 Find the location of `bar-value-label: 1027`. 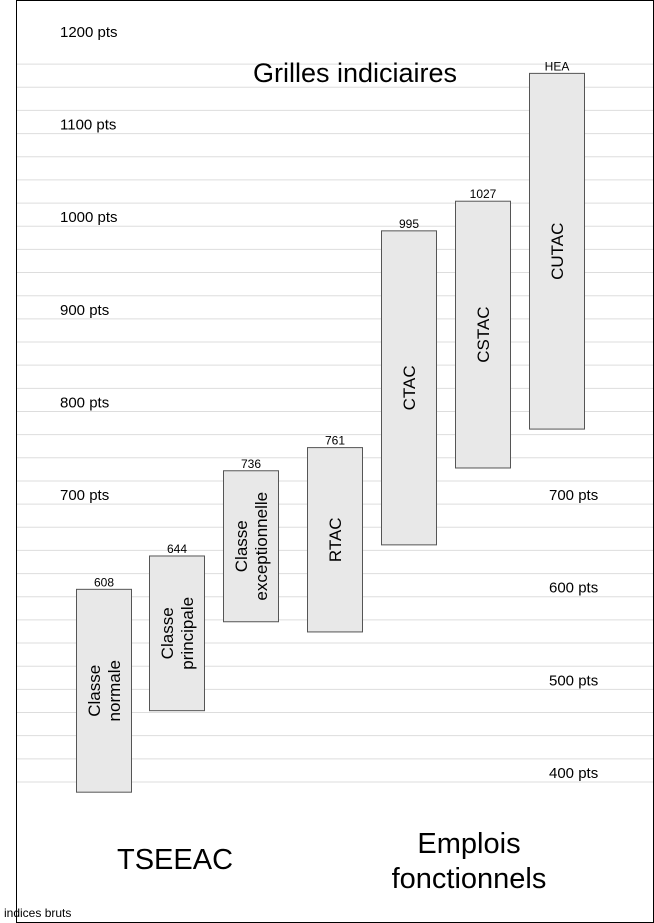

bar-value-label: 1027 is located at coordinates (483, 194).